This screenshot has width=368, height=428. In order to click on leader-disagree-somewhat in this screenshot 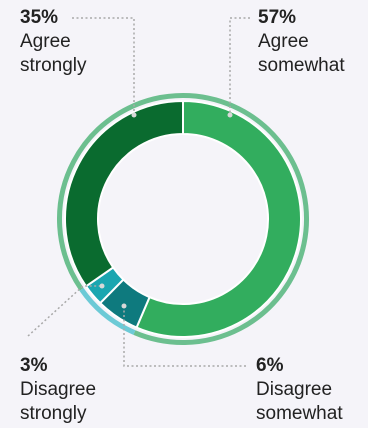, I will do `click(184, 336)`.